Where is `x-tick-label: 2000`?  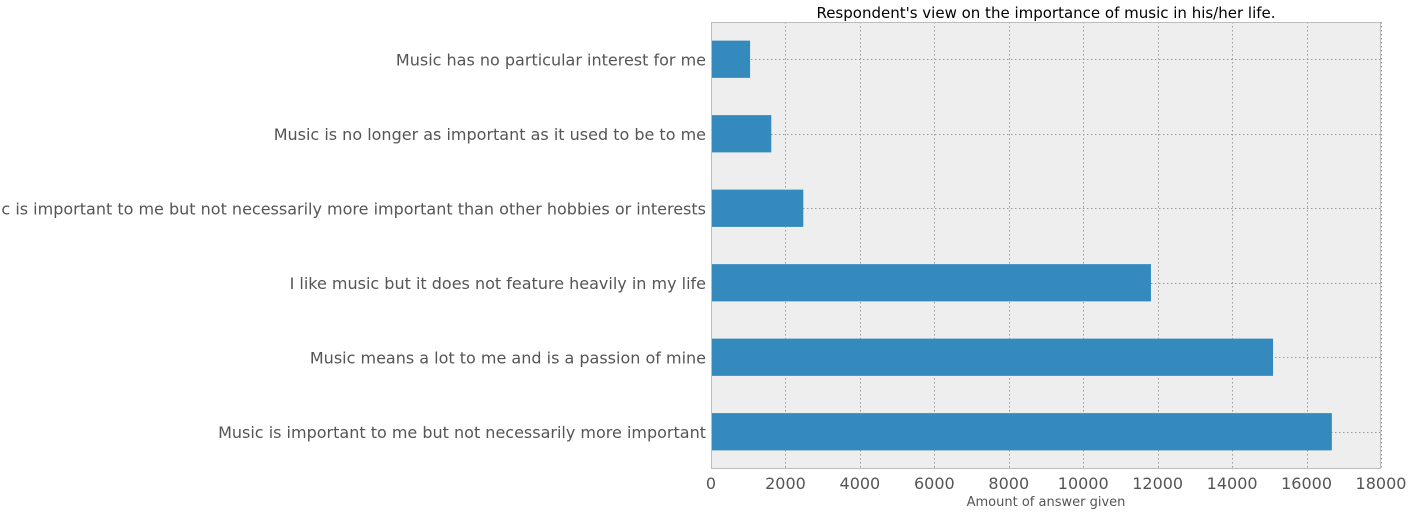 x-tick-label: 2000 is located at coordinates (785, 483).